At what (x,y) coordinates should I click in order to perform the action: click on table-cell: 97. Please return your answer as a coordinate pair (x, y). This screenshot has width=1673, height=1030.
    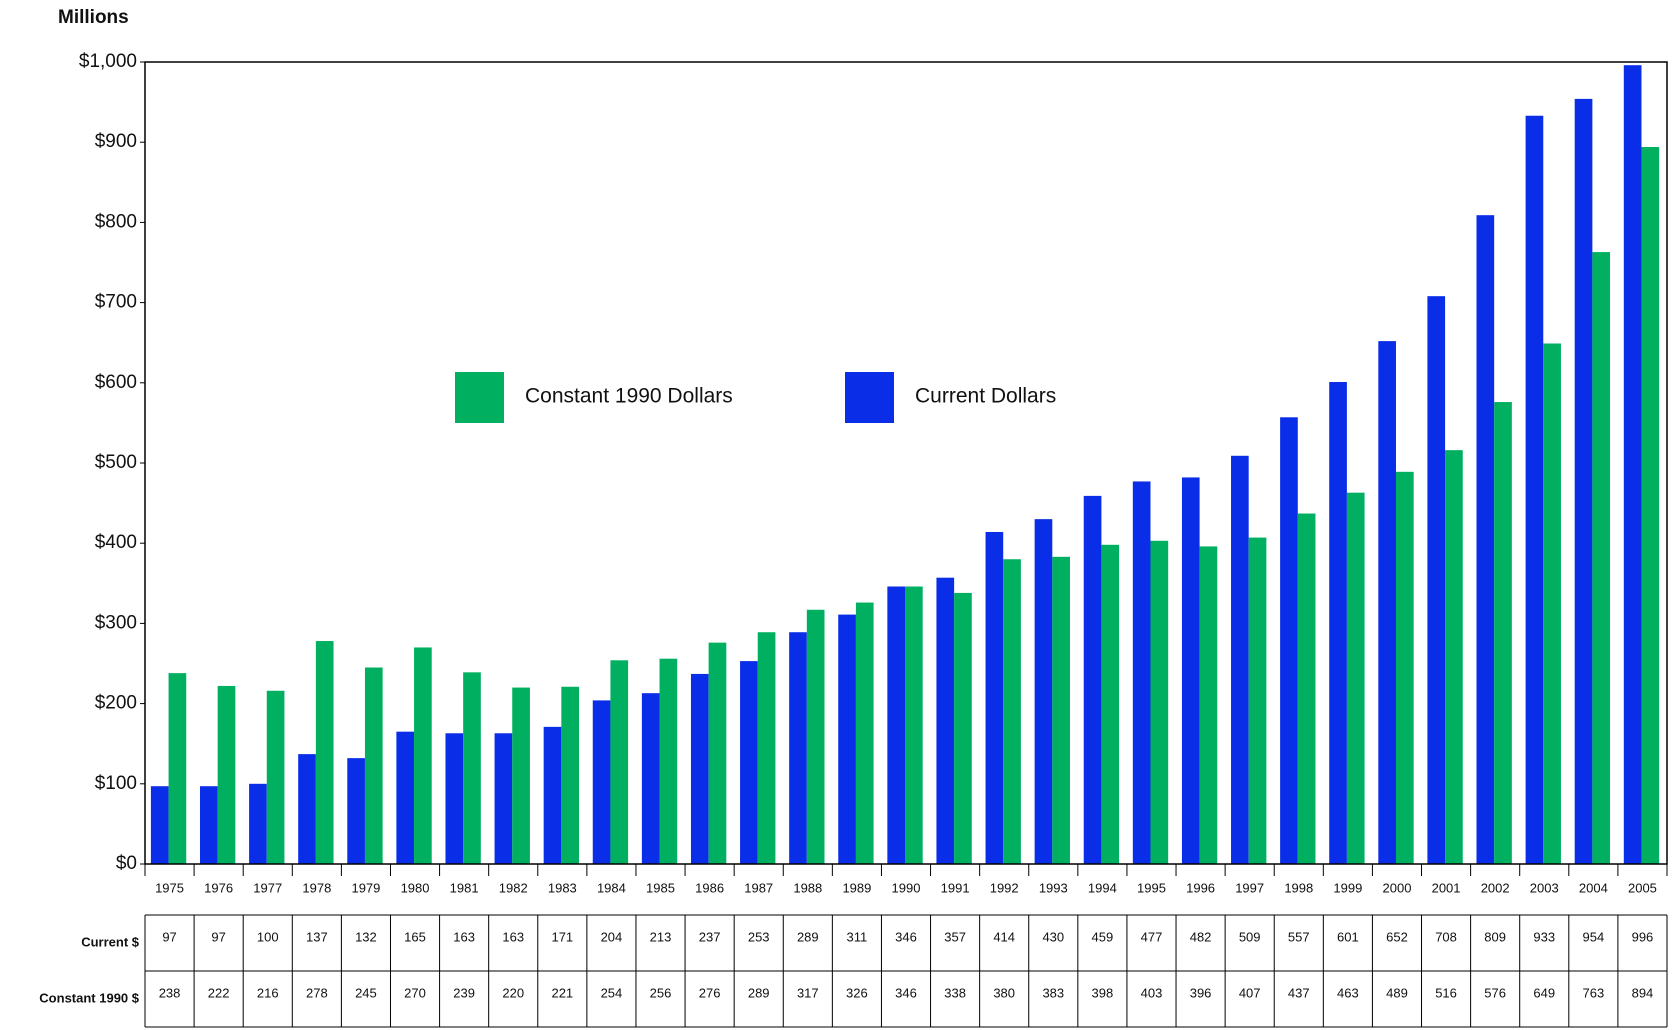
    Looking at the image, I should click on (169, 936).